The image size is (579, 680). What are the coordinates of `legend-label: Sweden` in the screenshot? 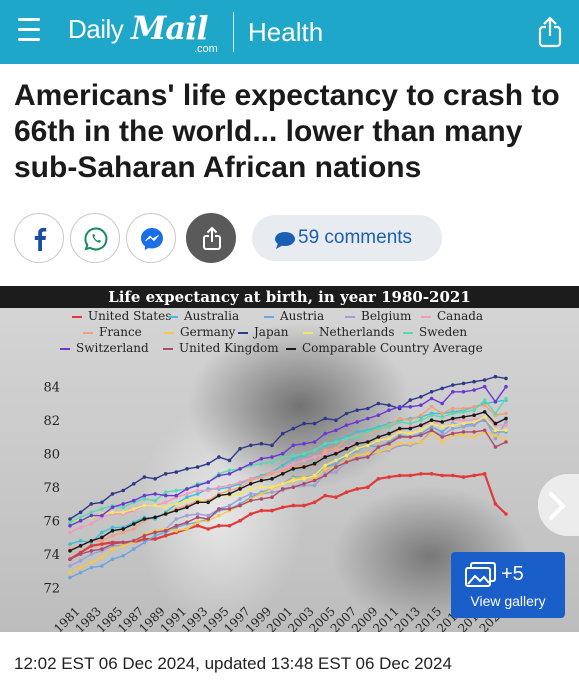 It's located at (443, 332).